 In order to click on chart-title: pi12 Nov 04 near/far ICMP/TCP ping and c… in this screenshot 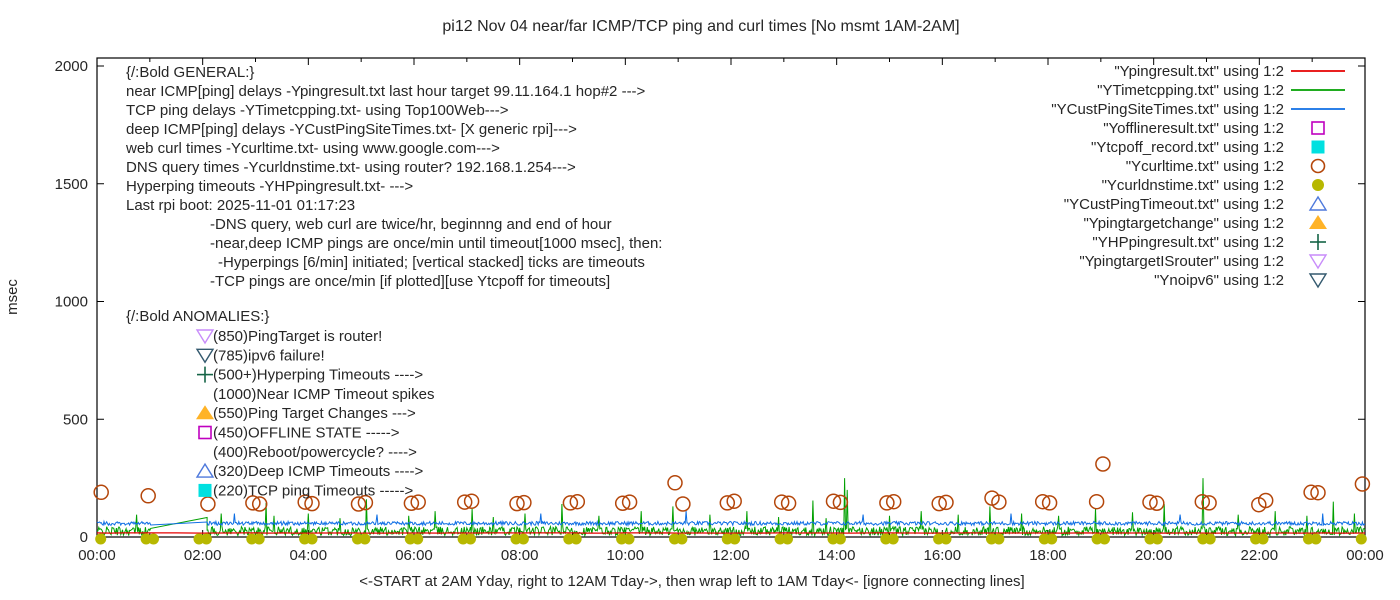, I will do `click(700, 26)`.